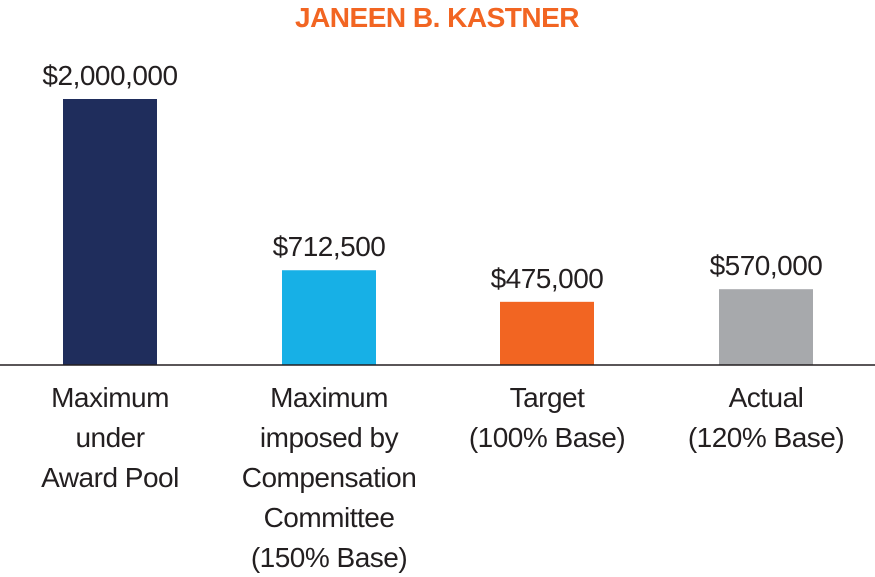  I want to click on category-label-line: (100% Base), so click(547, 437).